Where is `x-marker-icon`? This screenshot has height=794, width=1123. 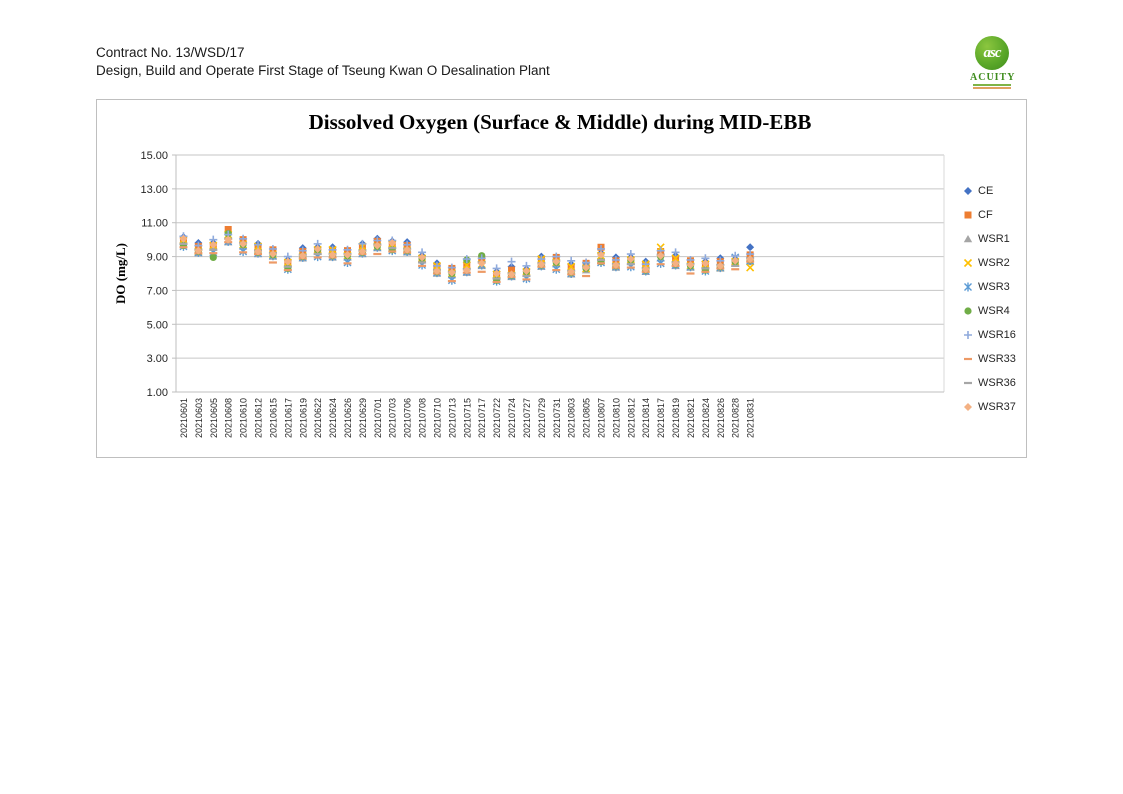 x-marker-icon is located at coordinates (968, 263).